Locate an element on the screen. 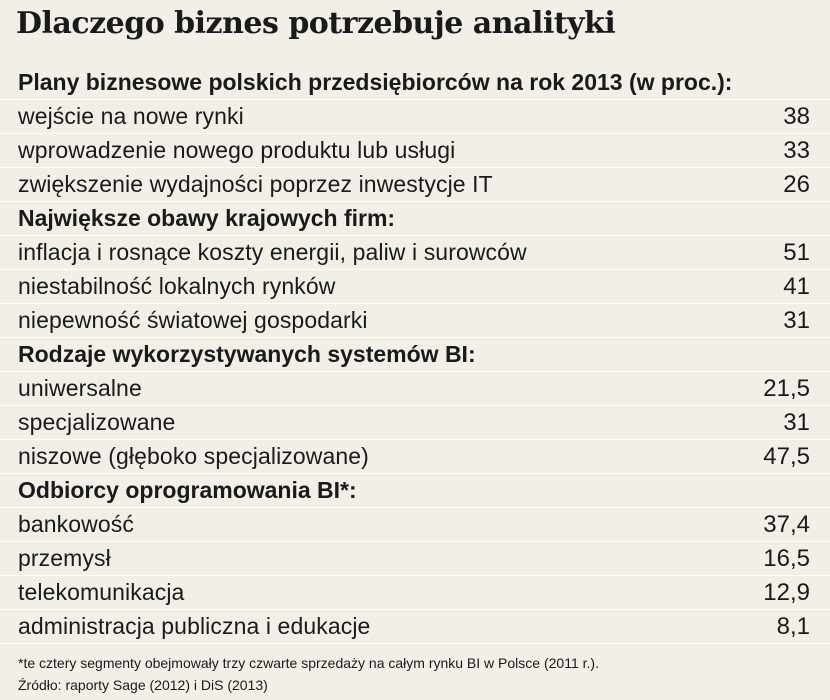 The image size is (830, 700). row-label: telekomunikacja is located at coordinates (101, 592).